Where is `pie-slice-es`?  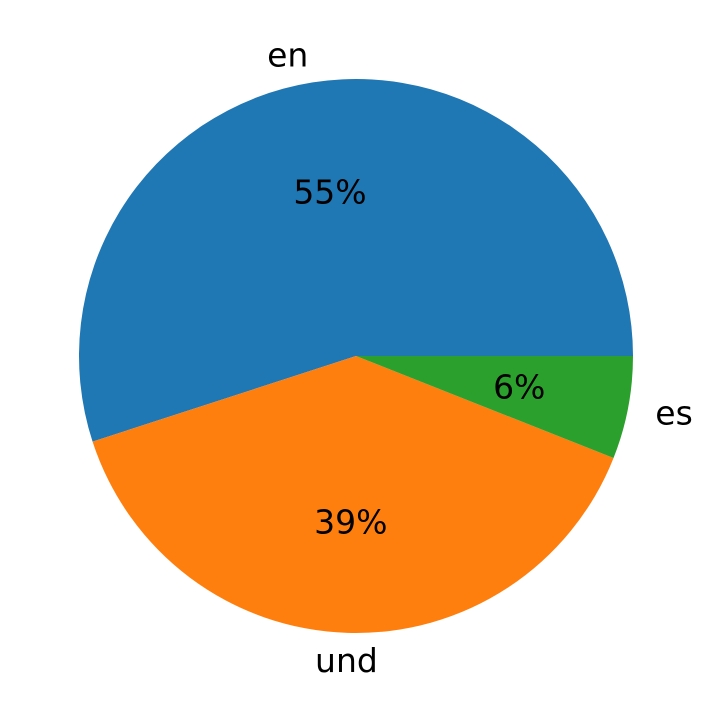 pie-slice-es is located at coordinates (494, 407).